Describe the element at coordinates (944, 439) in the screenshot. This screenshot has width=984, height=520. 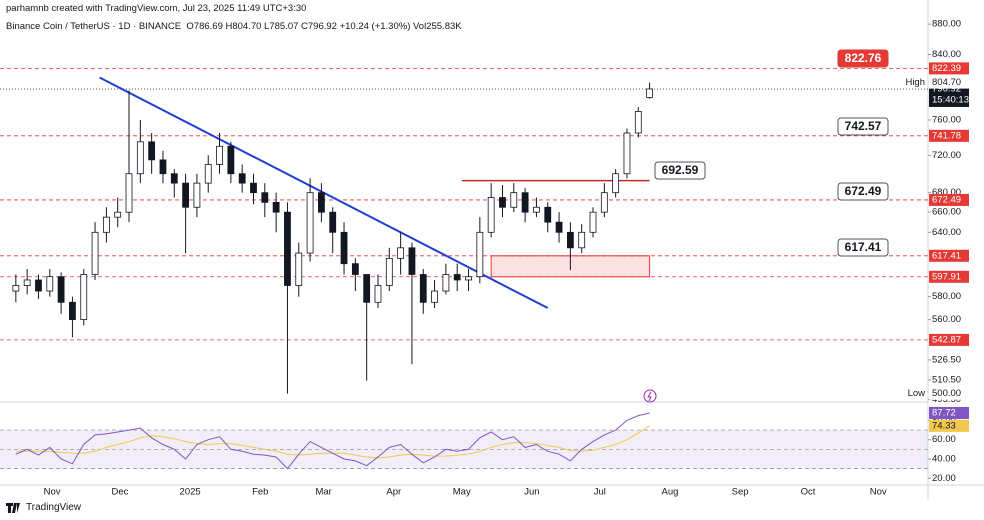
I see `undefined: 60.00` at that location.